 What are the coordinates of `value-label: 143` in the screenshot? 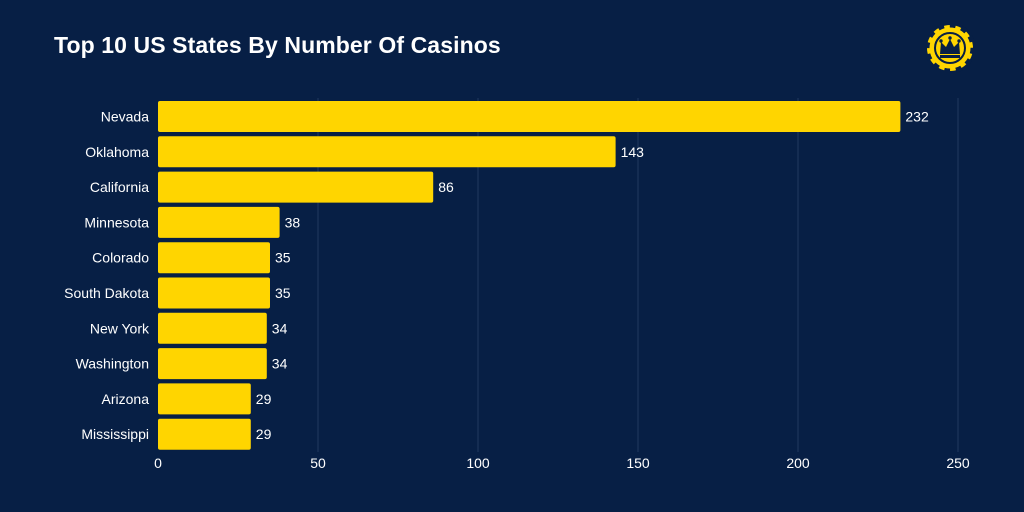 It's located at (633, 152).